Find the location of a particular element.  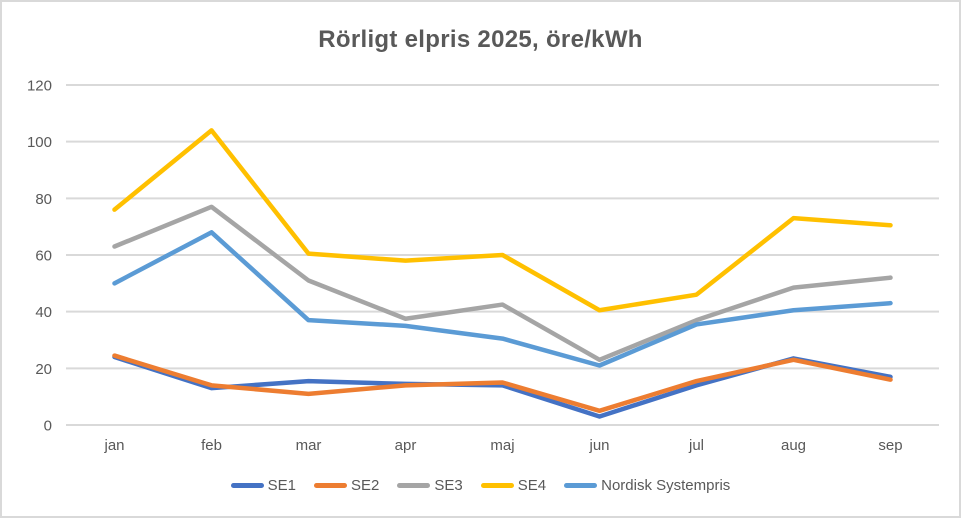

legend-item-se4: SE4 is located at coordinates (513, 485).